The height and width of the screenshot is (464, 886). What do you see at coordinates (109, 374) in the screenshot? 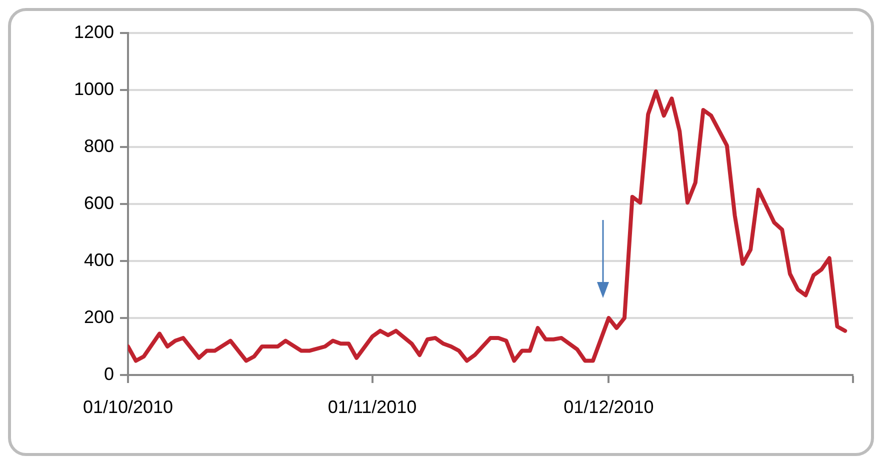
I see `y-tick-label: 0` at bounding box center [109, 374].